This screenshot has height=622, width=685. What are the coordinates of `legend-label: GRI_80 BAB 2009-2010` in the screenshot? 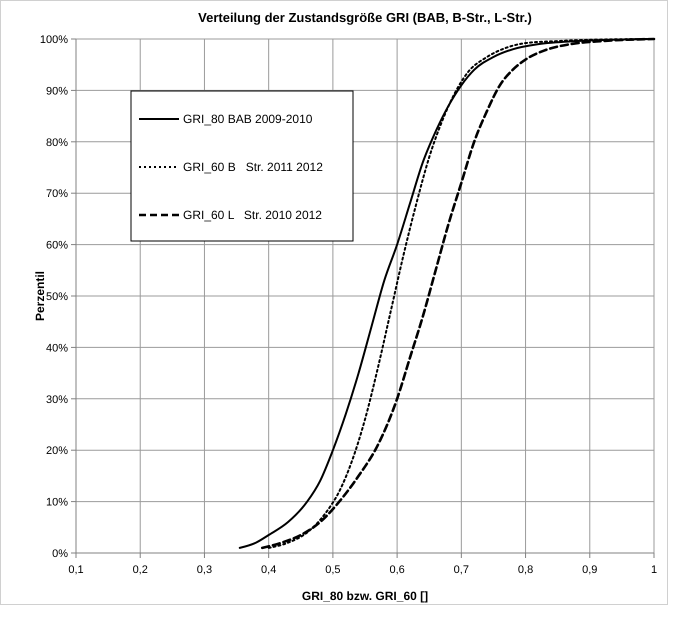 It's located at (248, 119).